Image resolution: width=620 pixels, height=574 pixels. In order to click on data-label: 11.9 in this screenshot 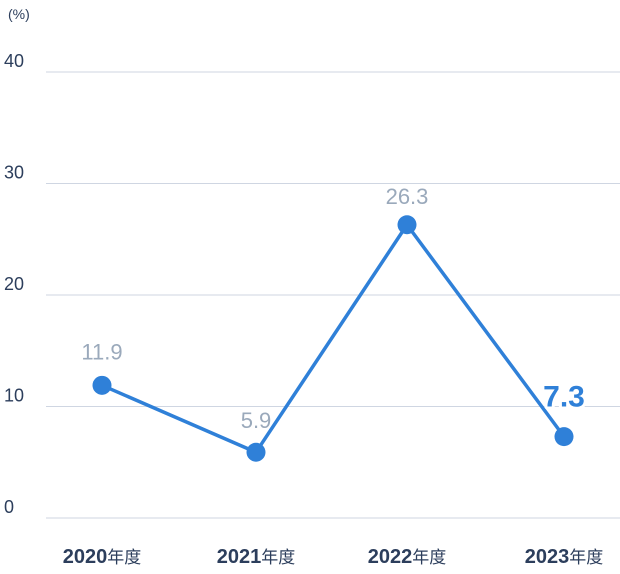, I will do `click(101, 351)`.